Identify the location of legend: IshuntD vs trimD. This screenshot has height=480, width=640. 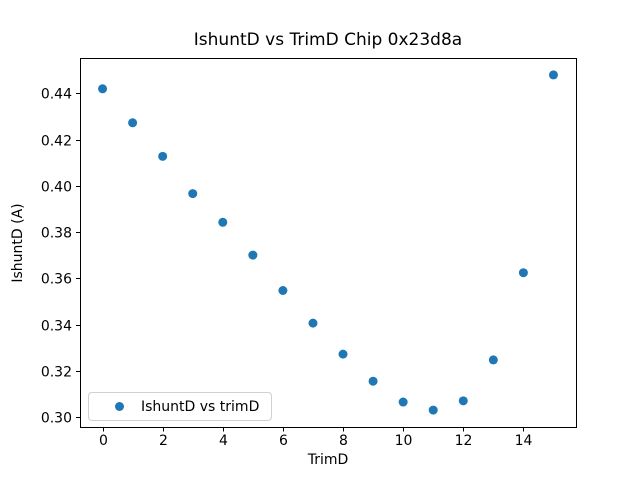
(180, 406).